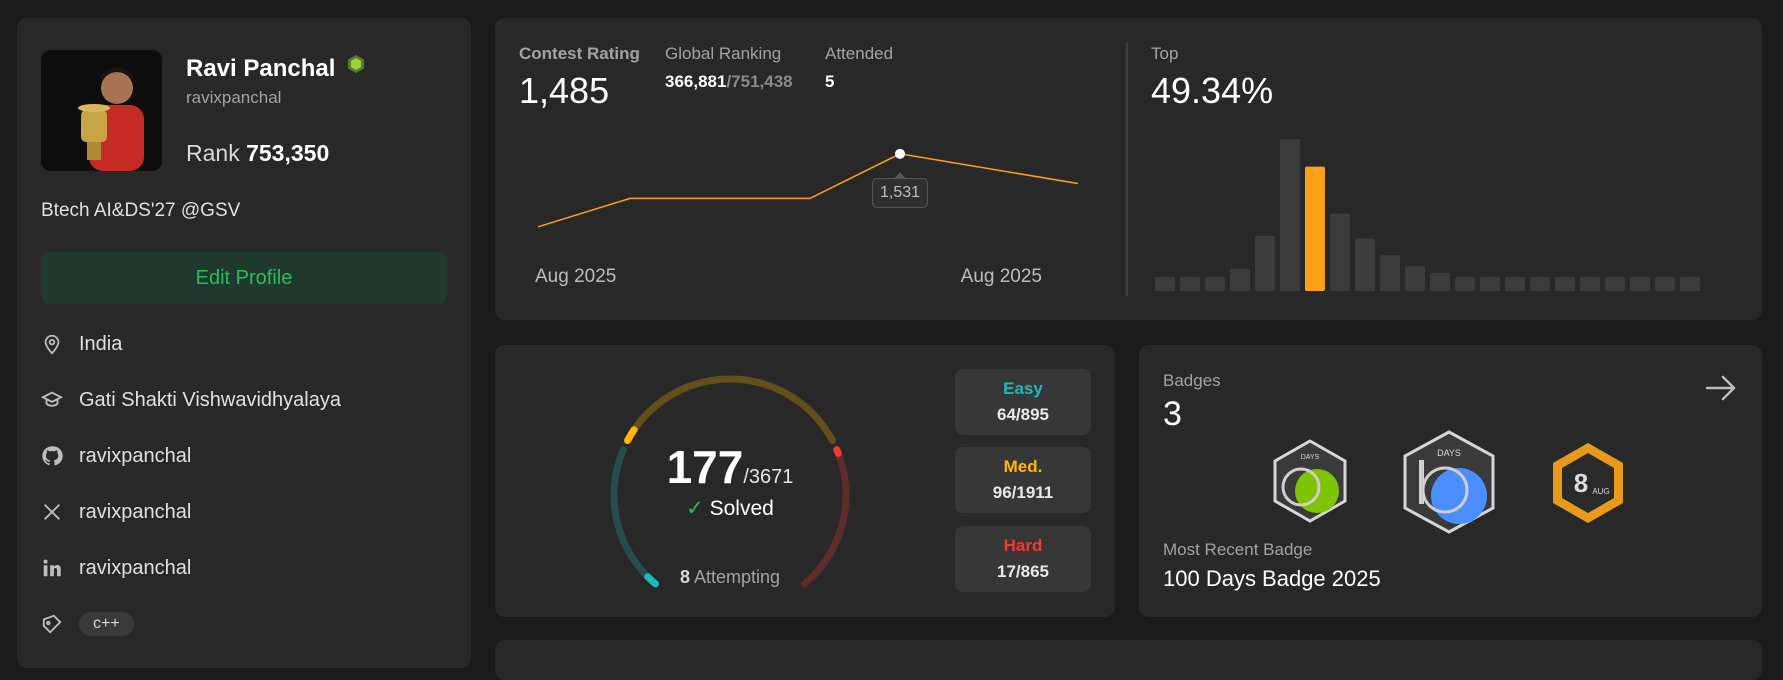 The width and height of the screenshot is (1783, 680). Describe the element at coordinates (1449, 453) in the screenshot. I see `badge2-text: DAYS` at that location.